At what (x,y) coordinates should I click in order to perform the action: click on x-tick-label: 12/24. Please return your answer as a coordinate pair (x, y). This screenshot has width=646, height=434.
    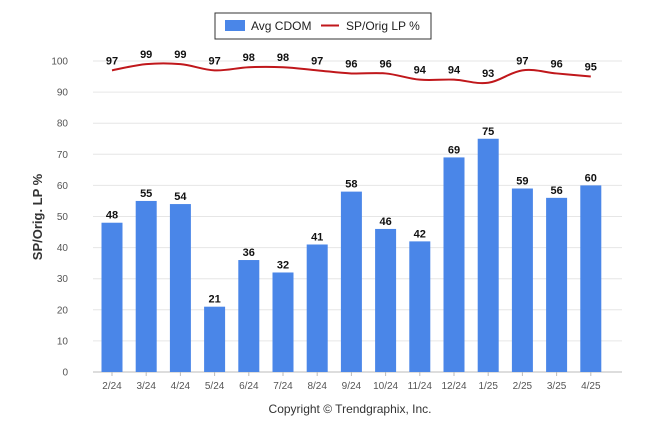
    Looking at the image, I should click on (453, 386).